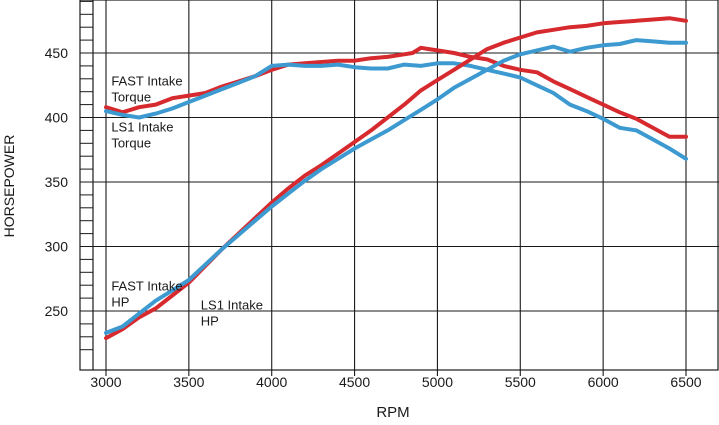 The image size is (719, 425). What do you see at coordinates (354, 382) in the screenshot?
I see `x-tick-label: 4500` at bounding box center [354, 382].